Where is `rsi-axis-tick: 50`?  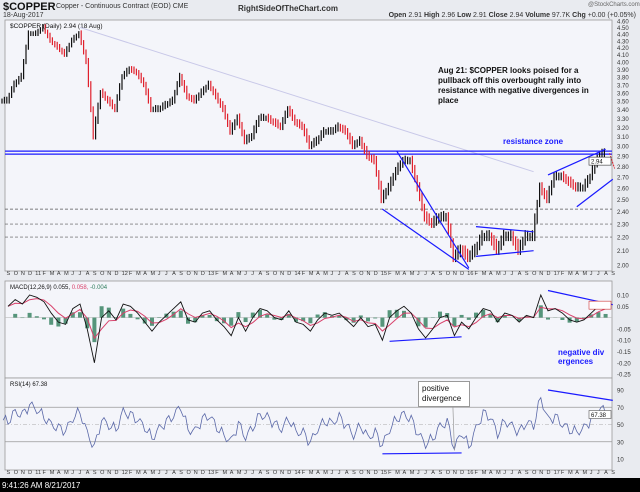
rsi-axis-tick: 50 is located at coordinates (620, 426).